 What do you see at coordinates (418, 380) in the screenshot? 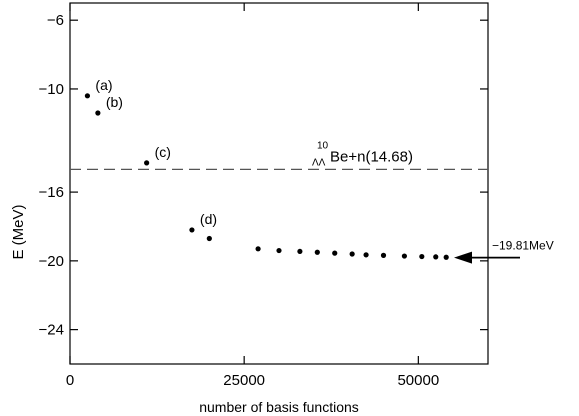
I see `x-tick-label: 50000` at bounding box center [418, 380].